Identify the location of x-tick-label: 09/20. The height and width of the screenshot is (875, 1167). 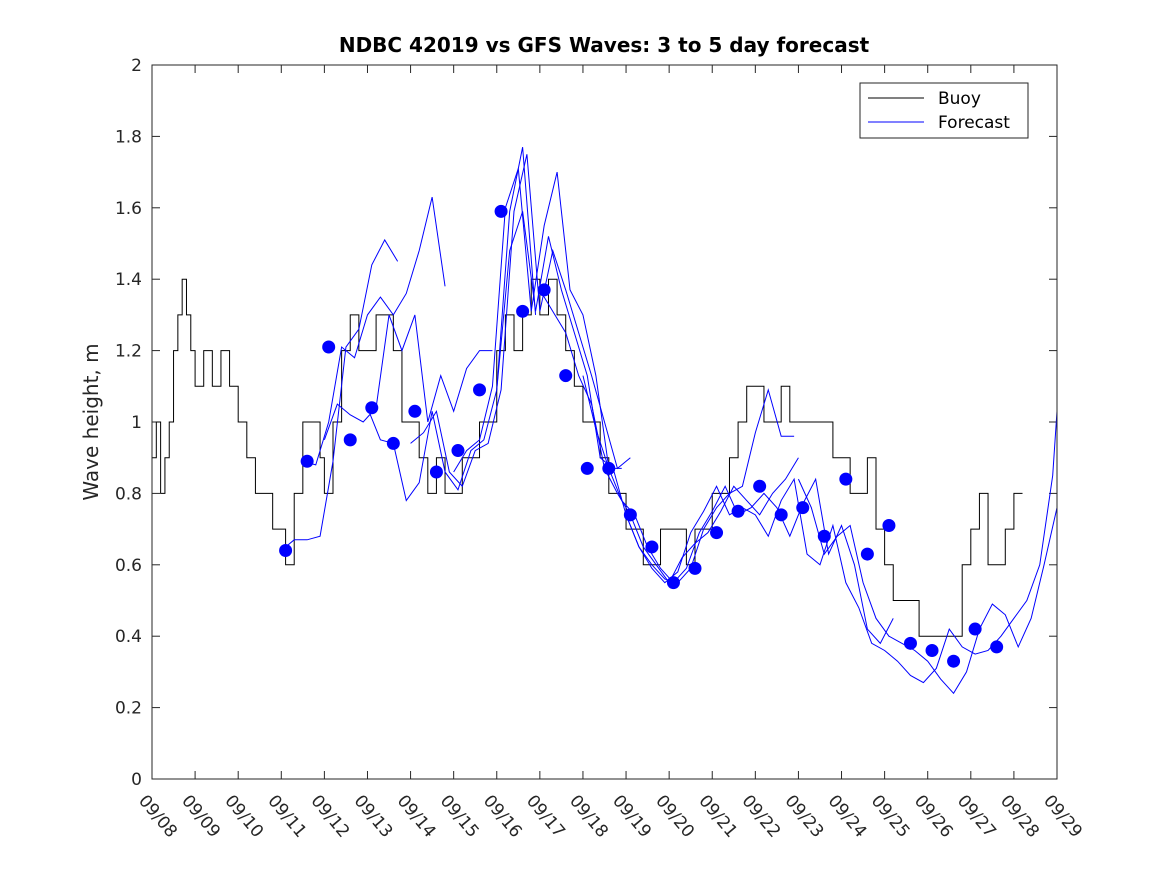
(674, 816).